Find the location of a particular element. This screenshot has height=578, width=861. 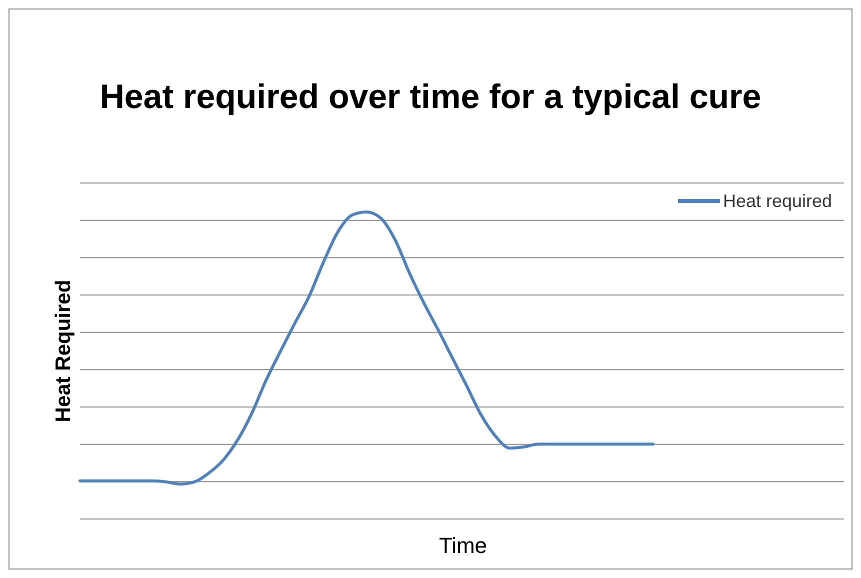

legend-label: Heat required is located at coordinates (777, 201).